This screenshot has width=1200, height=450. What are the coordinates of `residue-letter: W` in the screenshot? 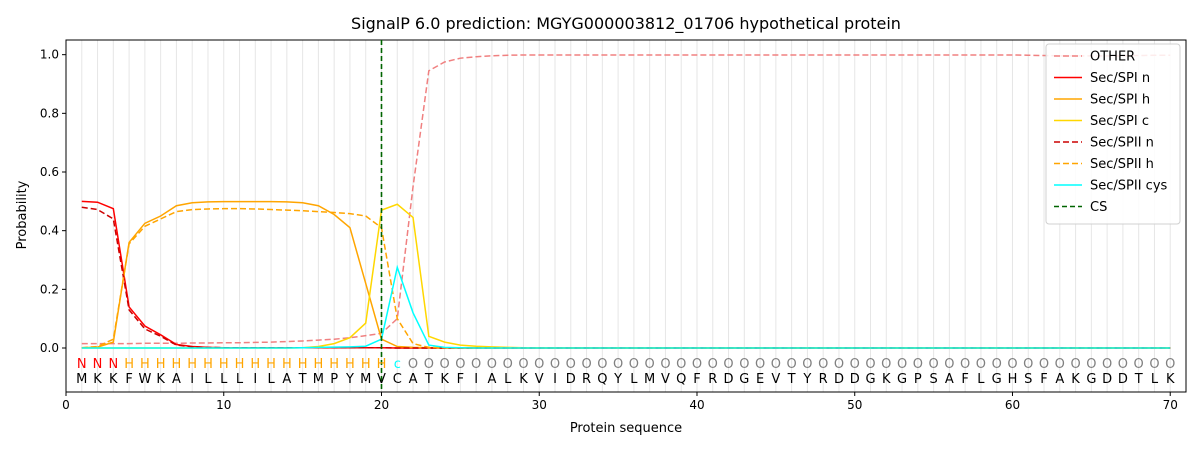 It's located at (144, 379).